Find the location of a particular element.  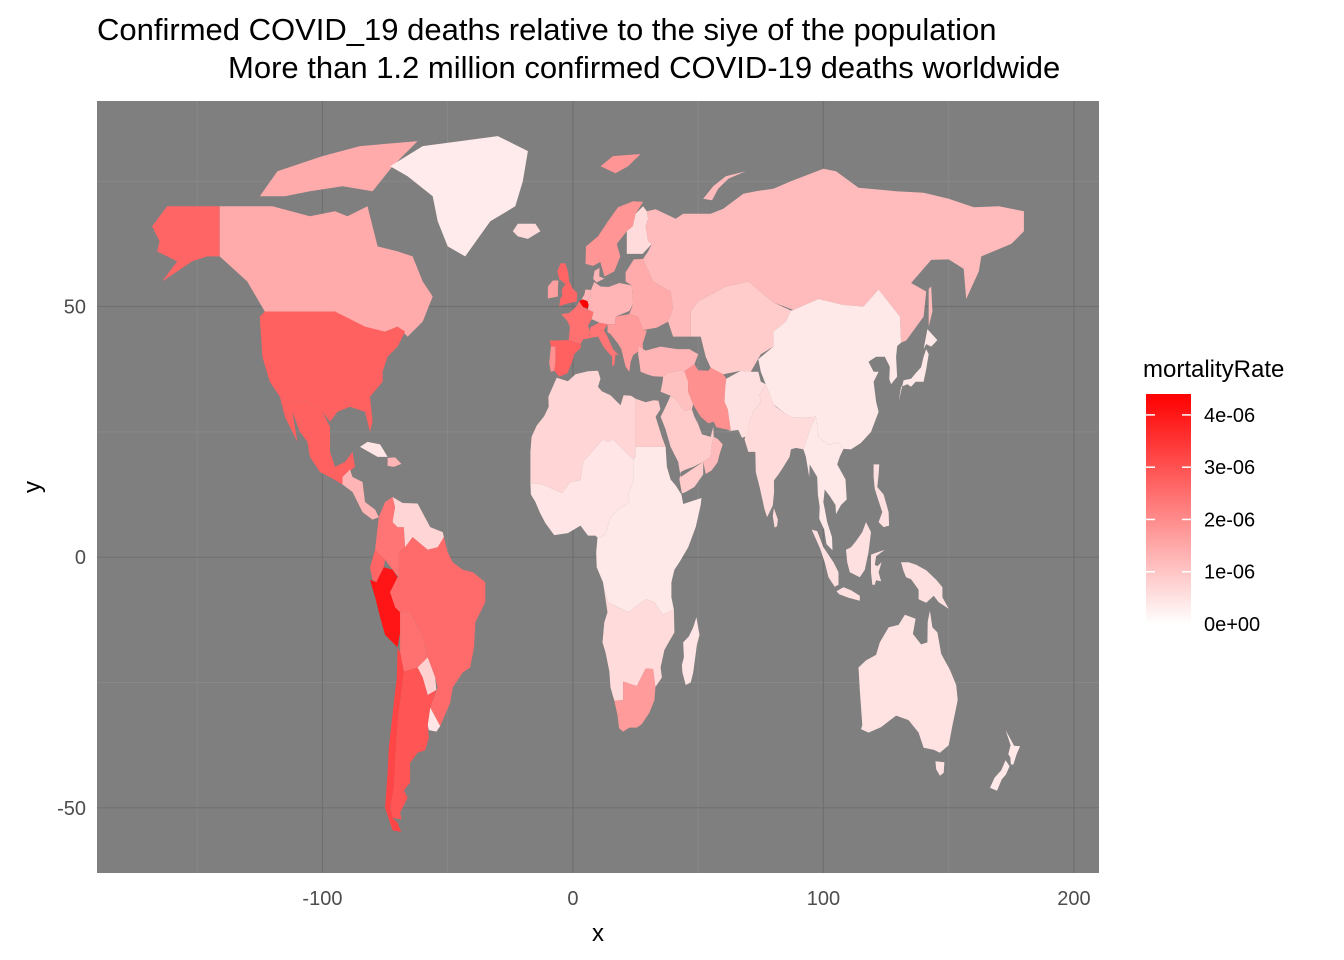

region-south-africa is located at coordinates (635, 700).